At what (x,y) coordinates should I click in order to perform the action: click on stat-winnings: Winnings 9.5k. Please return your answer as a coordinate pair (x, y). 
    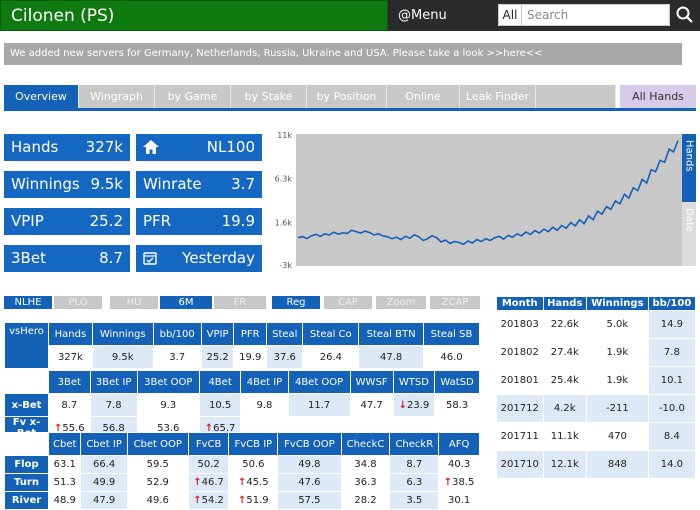
    Looking at the image, I should click on (67, 184).